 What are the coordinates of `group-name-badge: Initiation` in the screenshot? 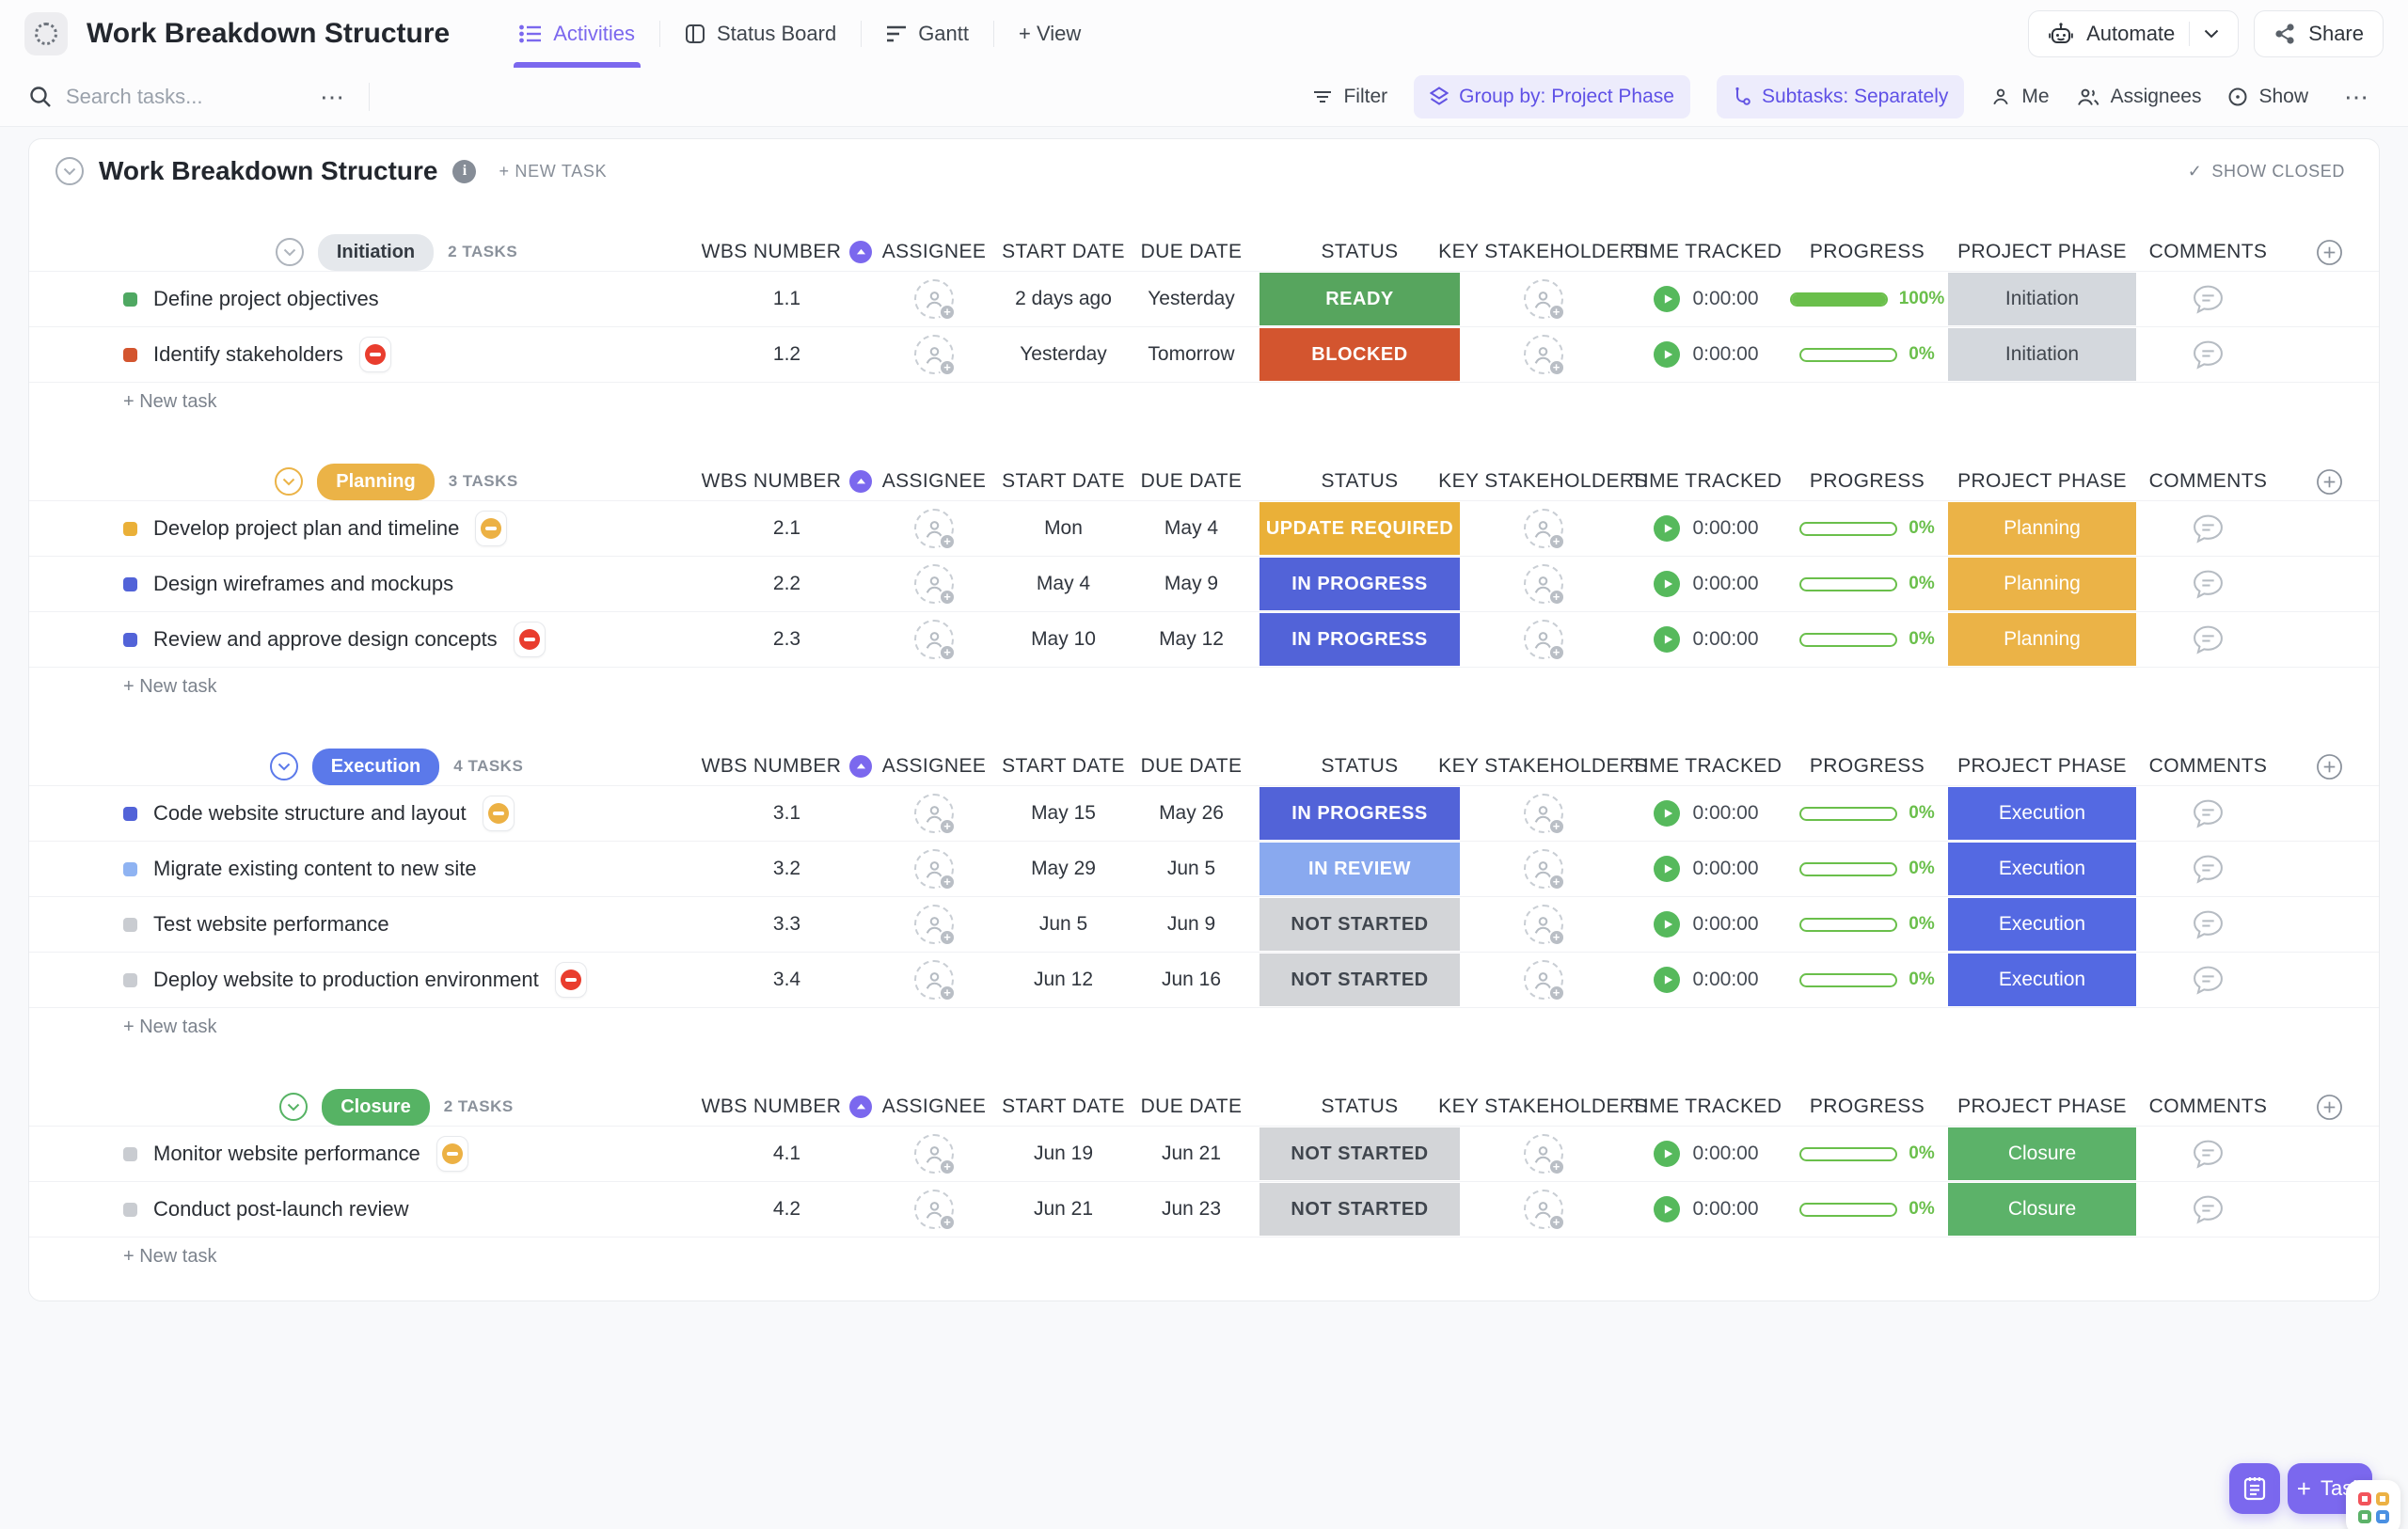 It's located at (376, 252).